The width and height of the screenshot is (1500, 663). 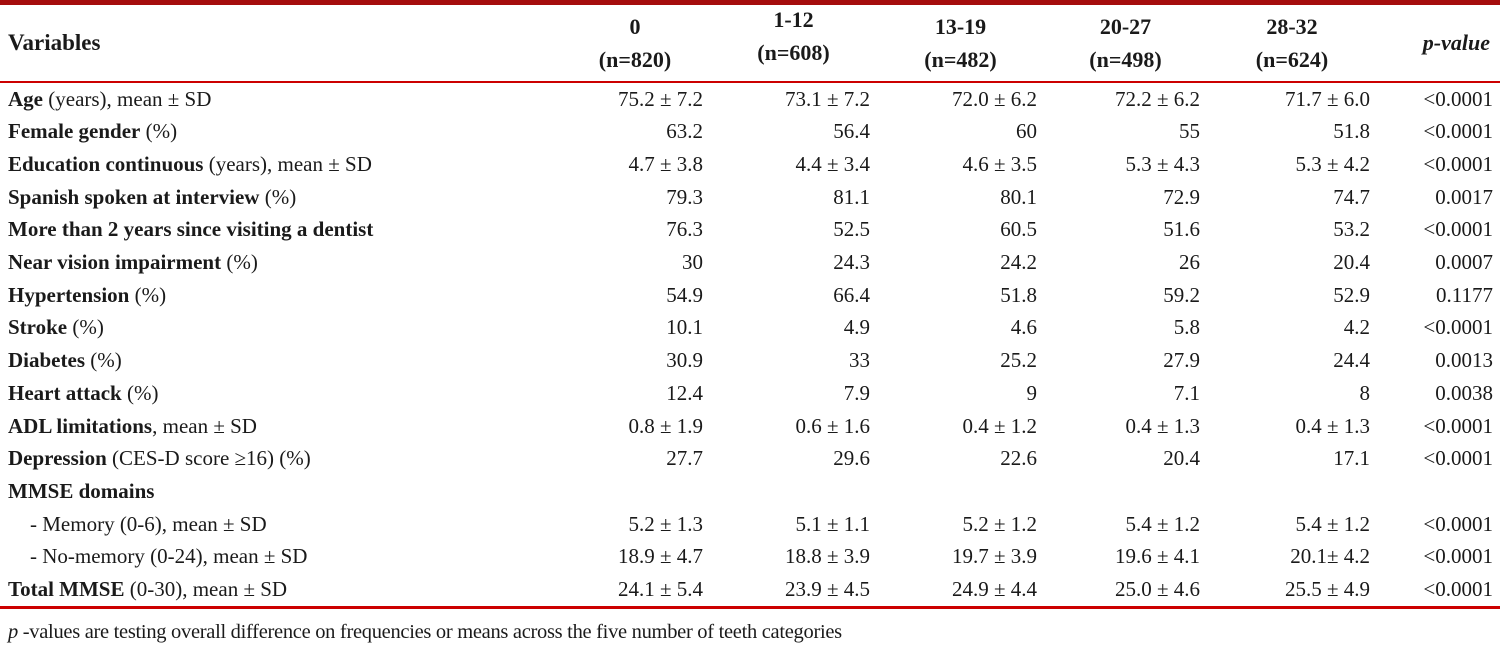 I want to click on column-header-variables: Variables, so click(x=54, y=42).